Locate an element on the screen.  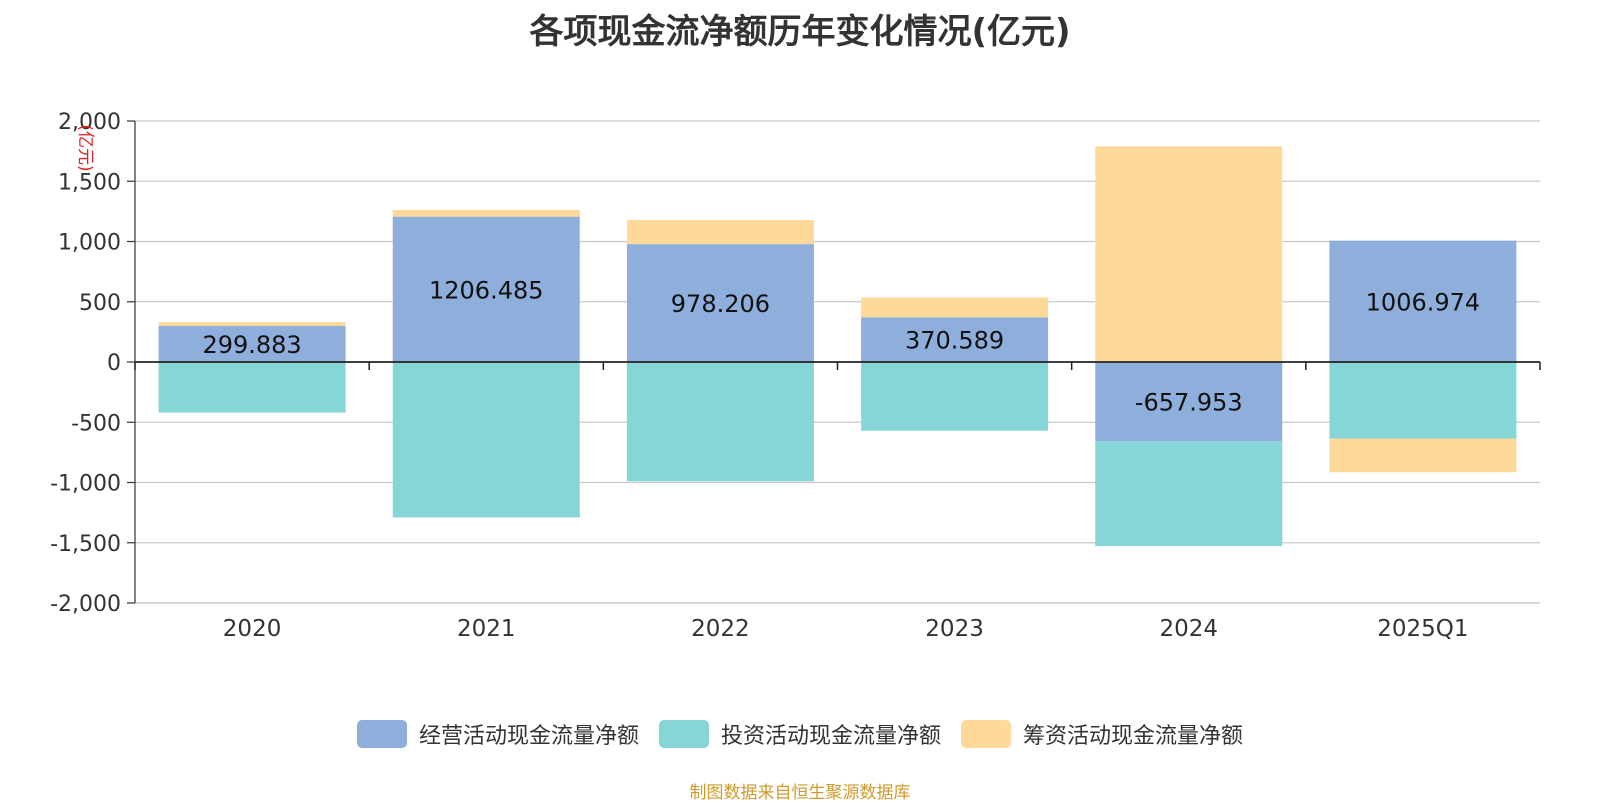
bar-2020-s0 is located at coordinates (252, 343).